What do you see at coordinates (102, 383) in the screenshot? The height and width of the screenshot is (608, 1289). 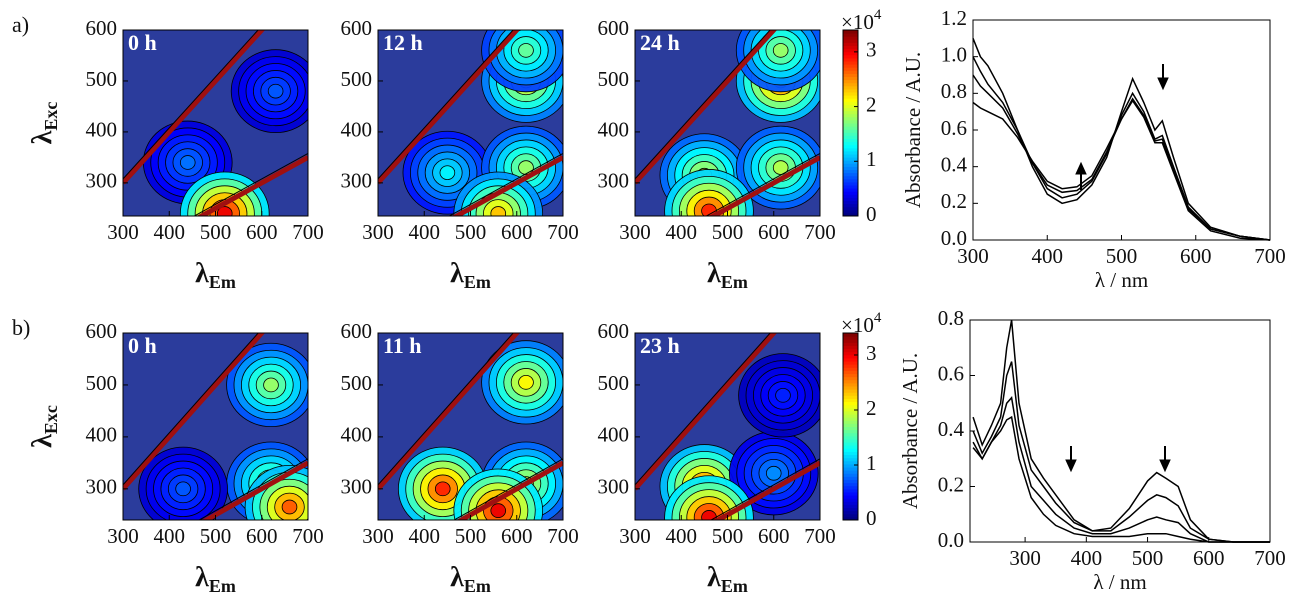 I see `y-tick-label: 500` at bounding box center [102, 383].